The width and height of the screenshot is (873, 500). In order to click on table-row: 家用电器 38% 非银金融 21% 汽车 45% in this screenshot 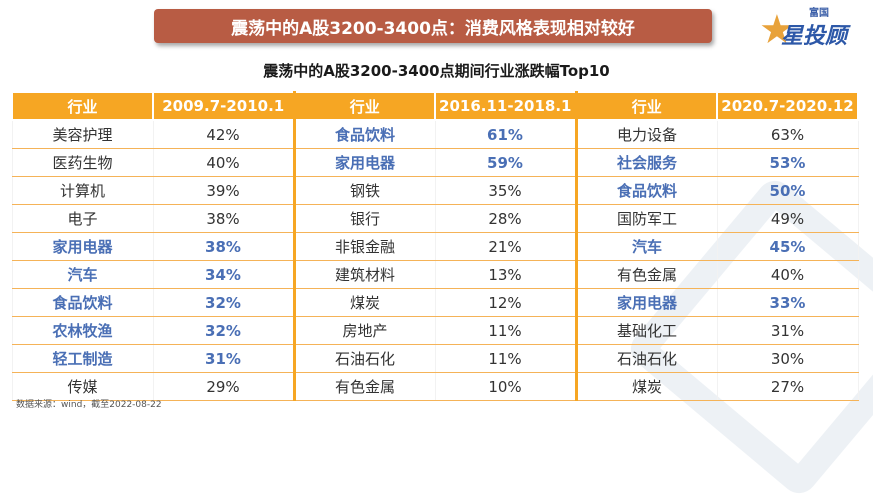, I will do `click(435, 246)`.